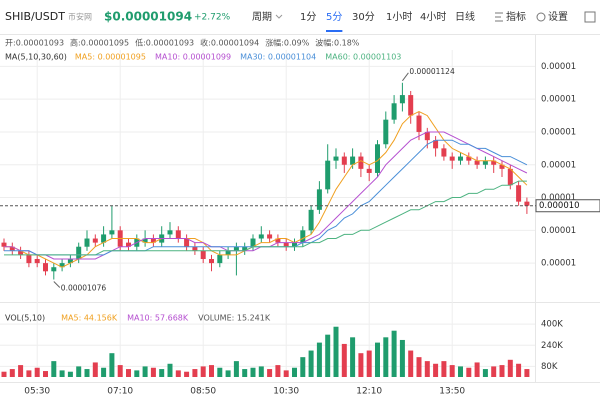 The width and height of the screenshot is (600, 400). Describe the element at coordinates (541, 17) in the screenshot. I see `settings-icon` at that location.